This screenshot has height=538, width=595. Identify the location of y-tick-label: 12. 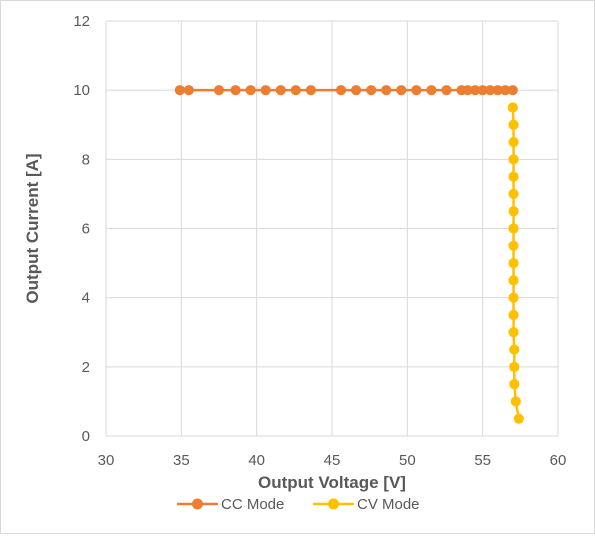
(81, 21).